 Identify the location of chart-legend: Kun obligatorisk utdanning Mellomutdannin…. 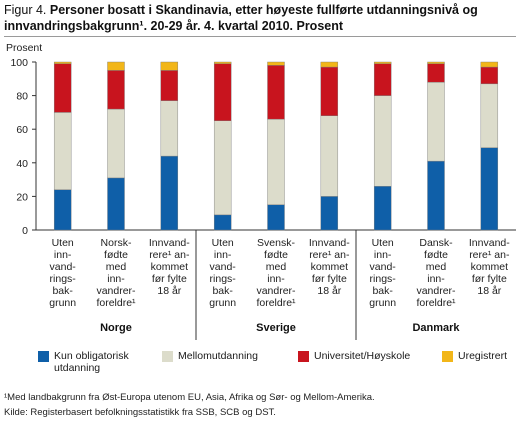
(278, 362).